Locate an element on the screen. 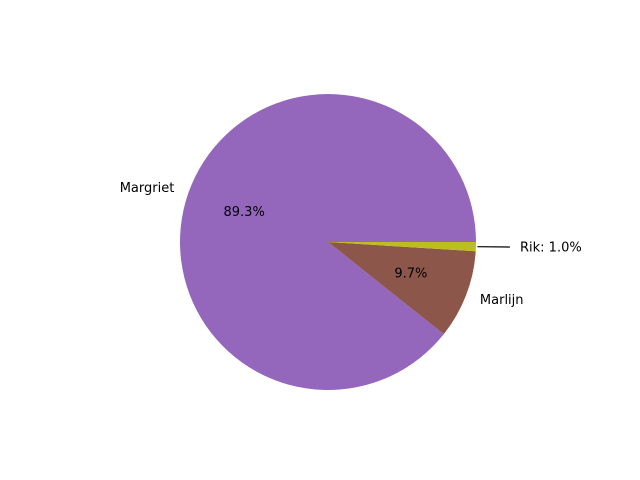  slice-pct-marlijn: 9.7% is located at coordinates (410, 273).